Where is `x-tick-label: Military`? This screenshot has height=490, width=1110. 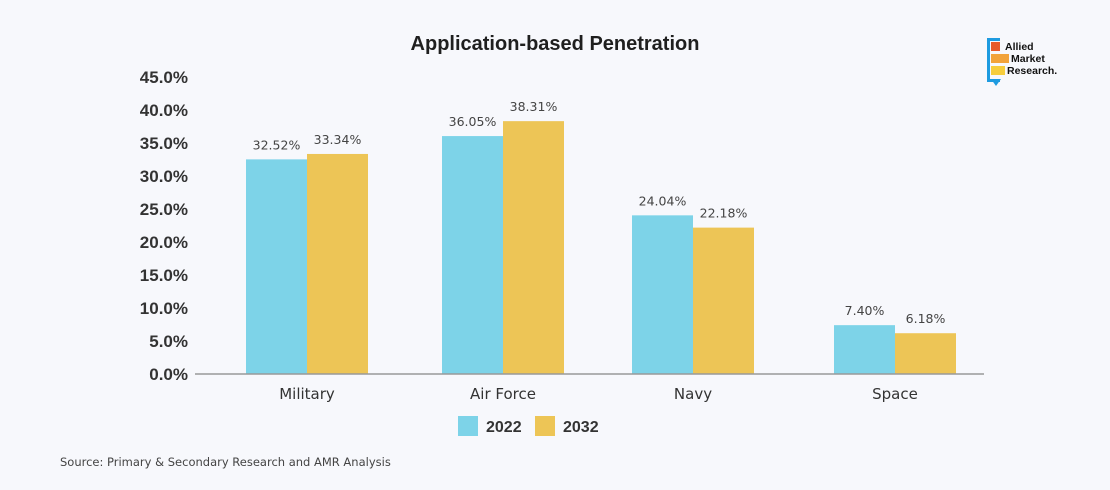 x-tick-label: Military is located at coordinates (307, 394).